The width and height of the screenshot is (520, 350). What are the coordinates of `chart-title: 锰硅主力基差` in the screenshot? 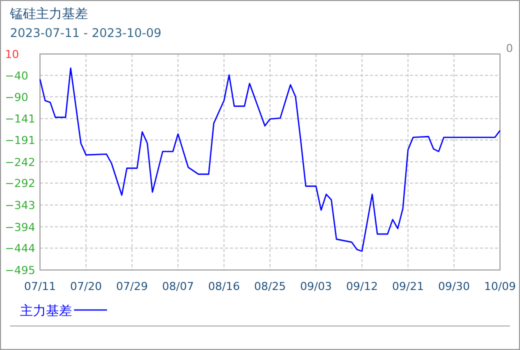 It's located at (48, 14).